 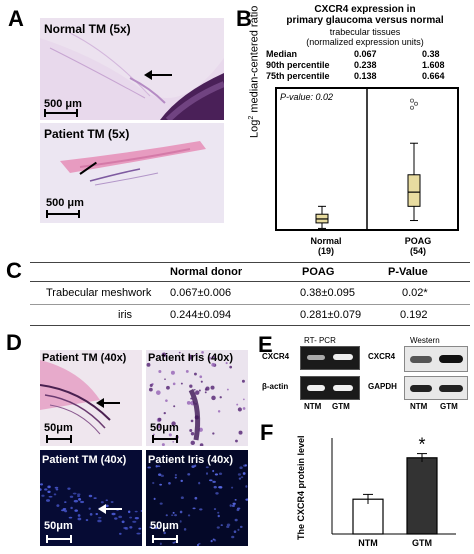 I want to click on table-cell: 0.38±0.095, so click(x=327, y=293).